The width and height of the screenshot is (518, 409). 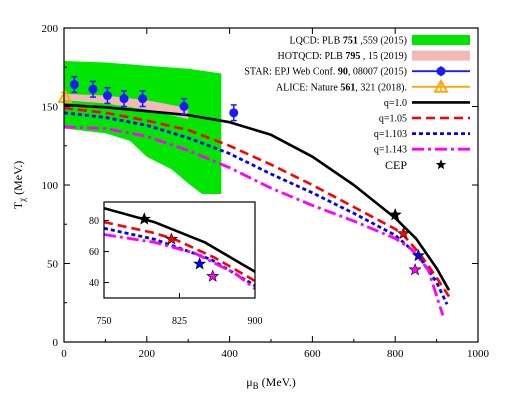 What do you see at coordinates (94, 283) in the screenshot?
I see `inset-y-tick-label-0: 40` at bounding box center [94, 283].